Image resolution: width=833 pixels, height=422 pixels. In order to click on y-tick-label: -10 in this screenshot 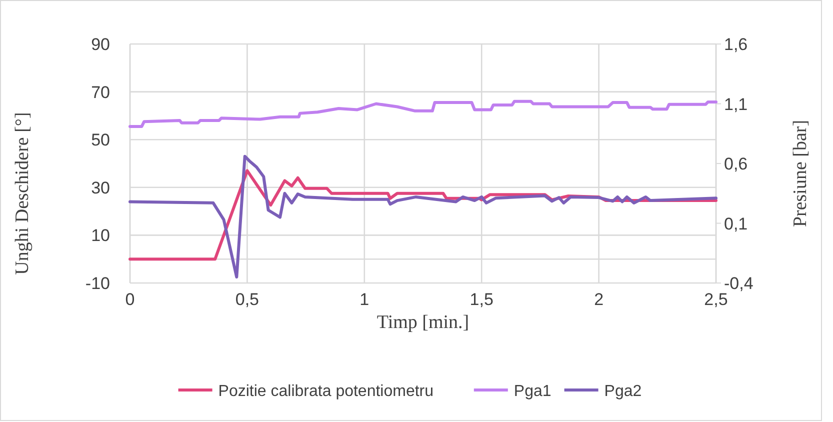, I will do `click(97, 283)`.